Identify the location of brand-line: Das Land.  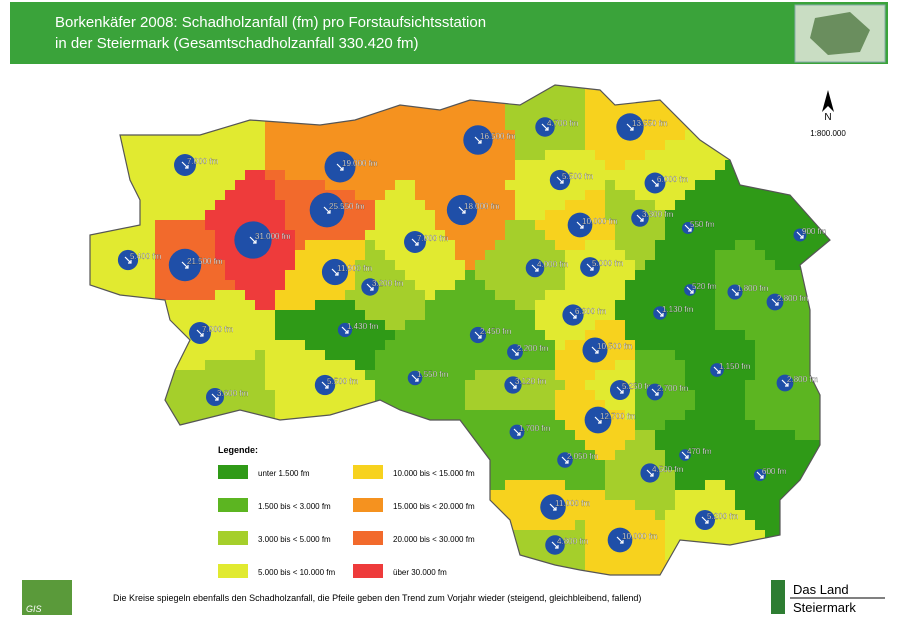
(821, 589).